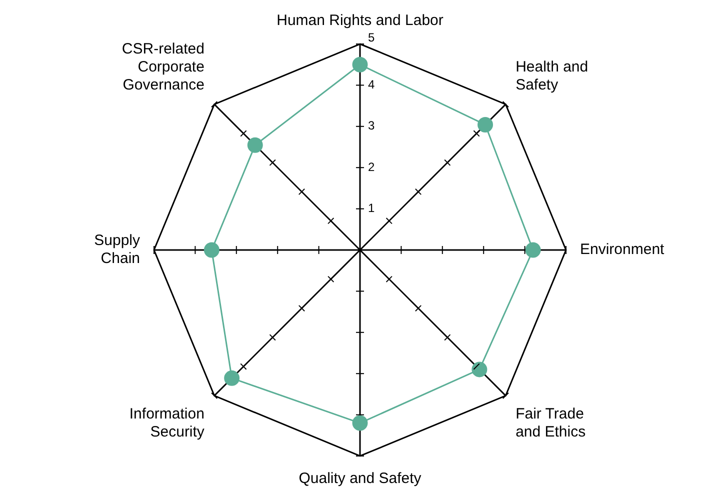  What do you see at coordinates (371, 208) in the screenshot?
I see `y-tick-label: 1` at bounding box center [371, 208].